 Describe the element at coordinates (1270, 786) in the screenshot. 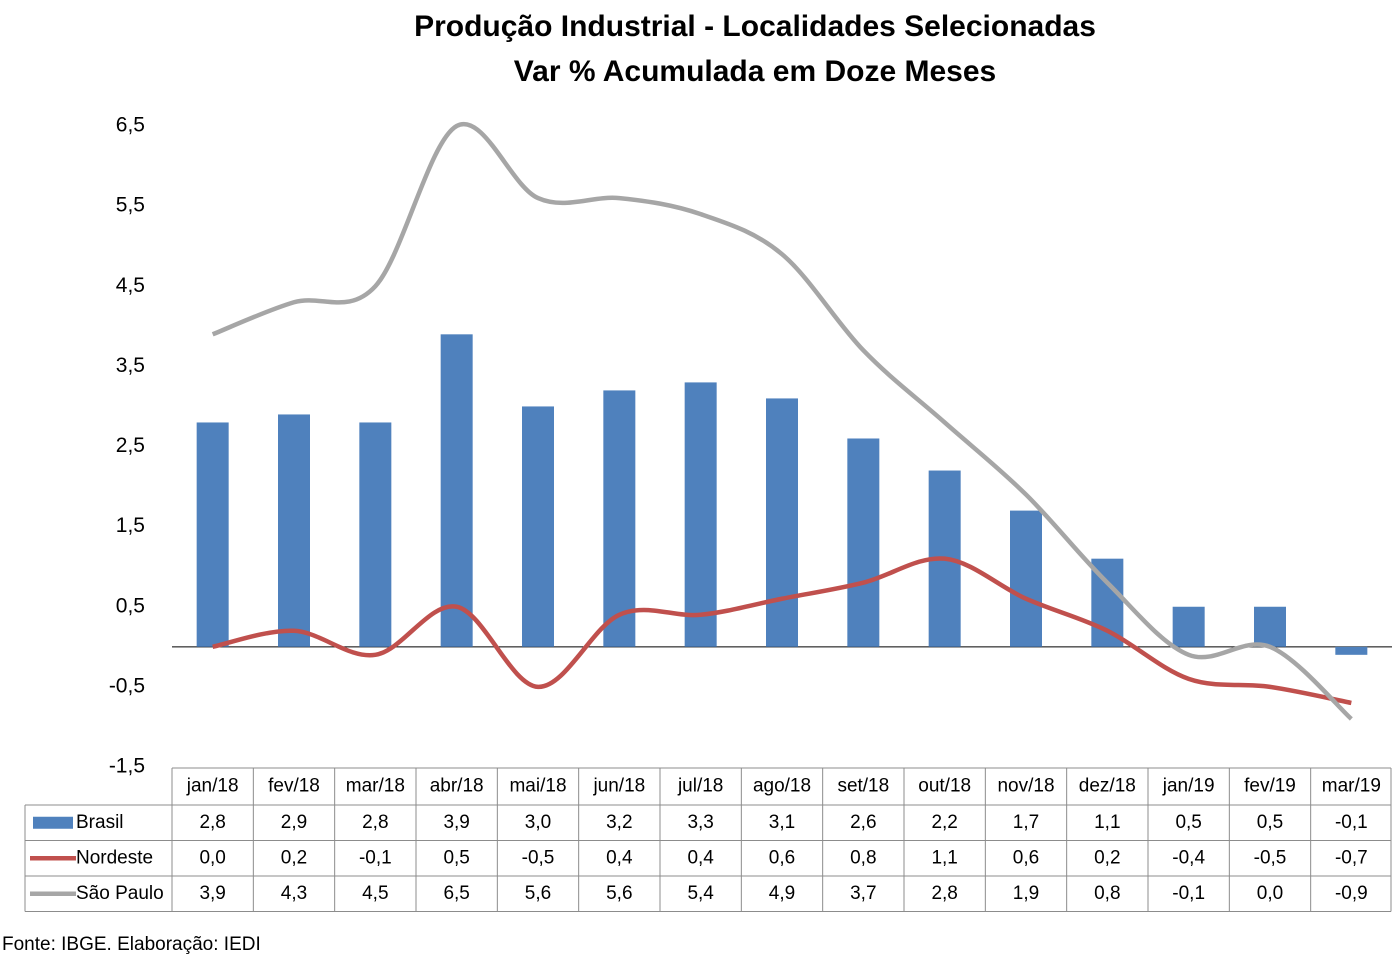

I see `x-tick-label: fev/19` at that location.